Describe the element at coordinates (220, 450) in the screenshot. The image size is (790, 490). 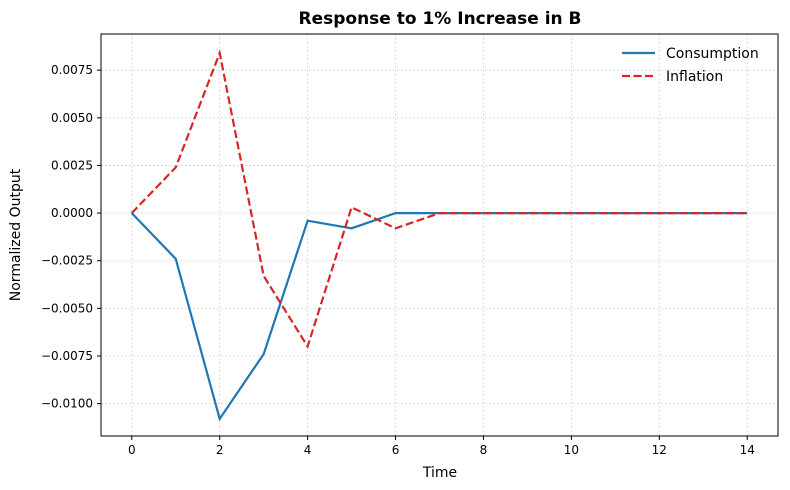
I see `x-tick-label: 2` at that location.